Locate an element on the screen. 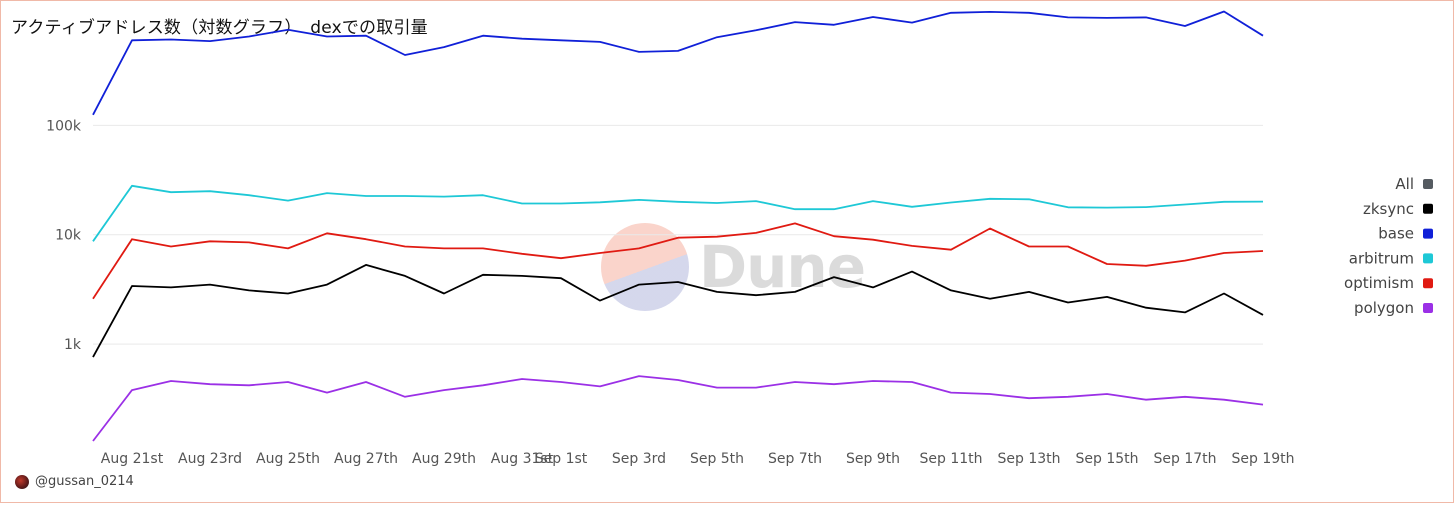  legend-label: zksync is located at coordinates (1388, 209).